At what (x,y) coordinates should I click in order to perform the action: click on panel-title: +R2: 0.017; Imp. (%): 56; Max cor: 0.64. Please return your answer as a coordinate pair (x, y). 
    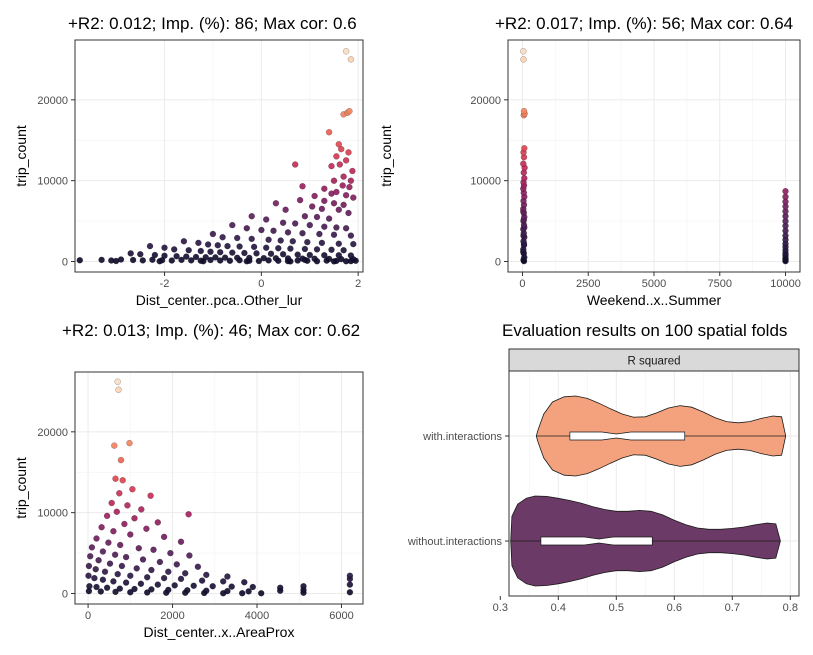
    Looking at the image, I should click on (644, 23).